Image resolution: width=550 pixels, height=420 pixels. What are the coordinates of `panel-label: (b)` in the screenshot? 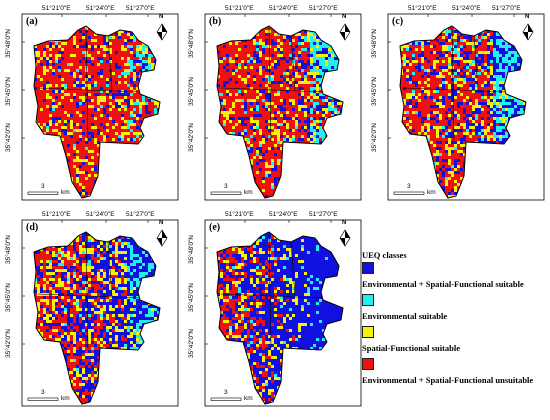 It's located at (215, 21).